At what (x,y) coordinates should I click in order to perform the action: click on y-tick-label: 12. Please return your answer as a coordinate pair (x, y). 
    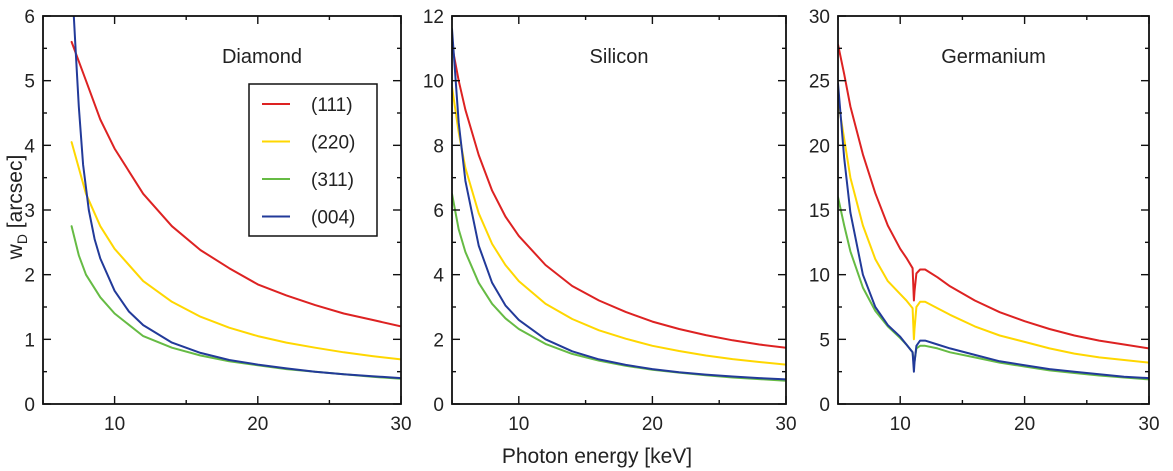
    Looking at the image, I should click on (433, 17).